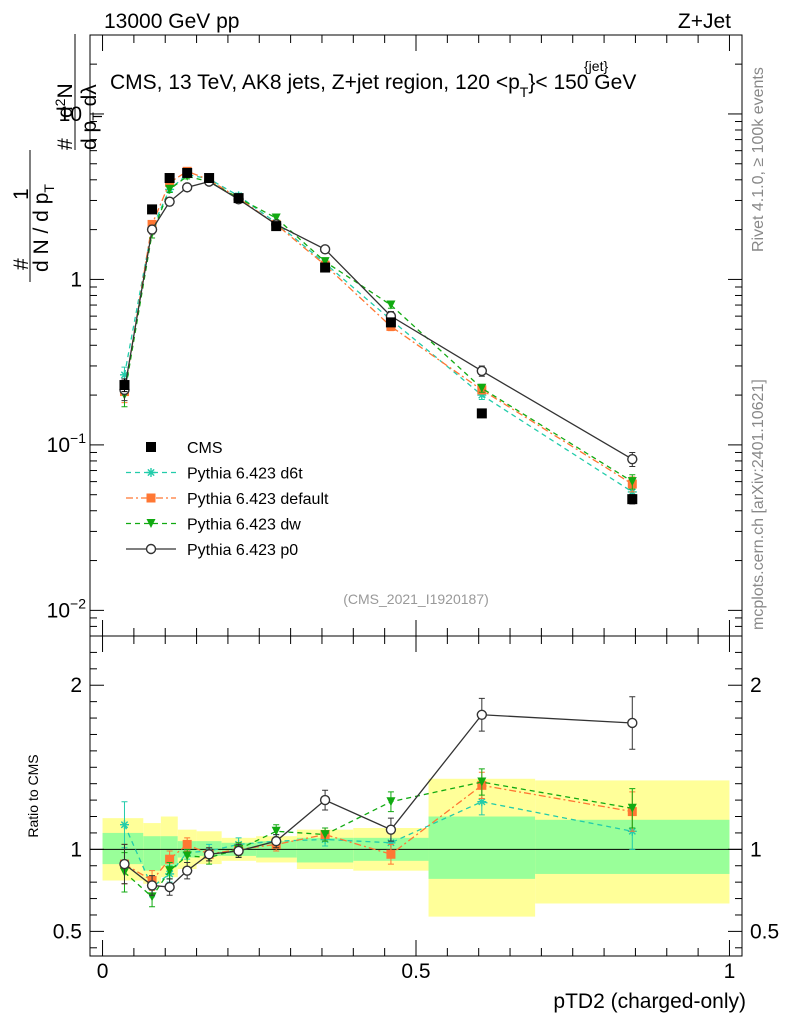  I want to click on x-tick-label: 0, so click(103, 971).